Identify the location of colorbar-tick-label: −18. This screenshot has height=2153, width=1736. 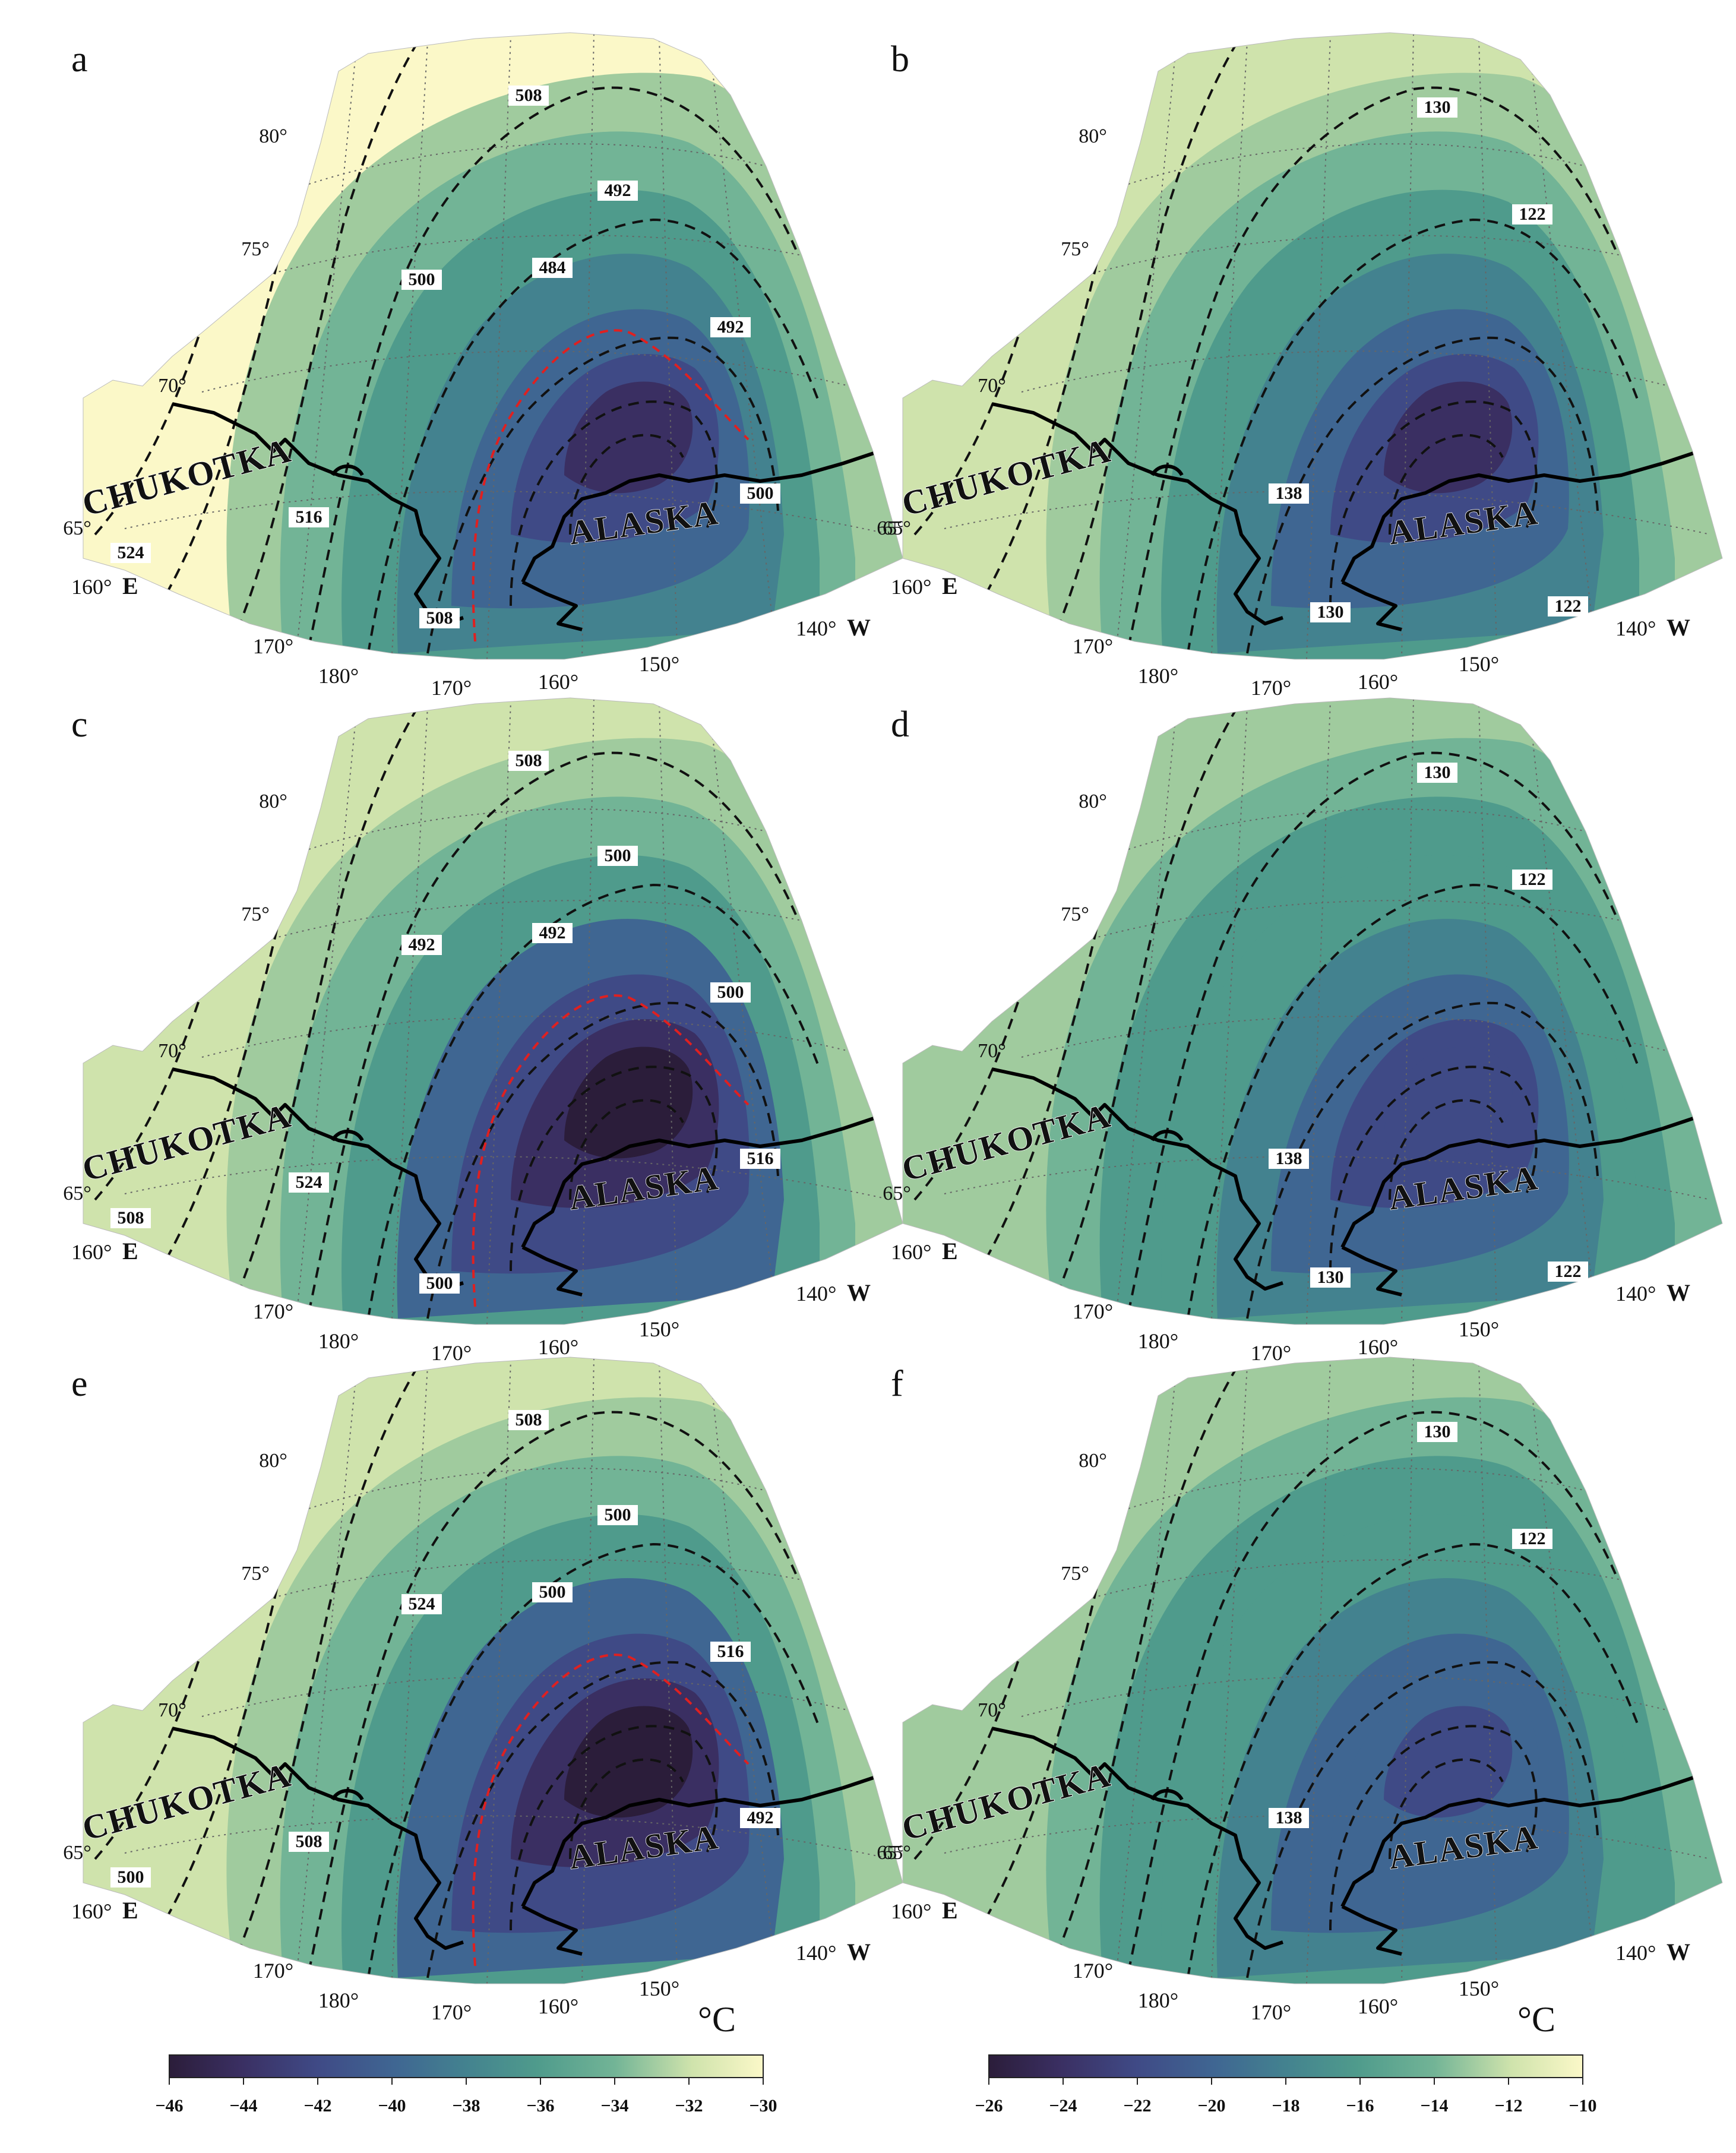
(1285, 2106).